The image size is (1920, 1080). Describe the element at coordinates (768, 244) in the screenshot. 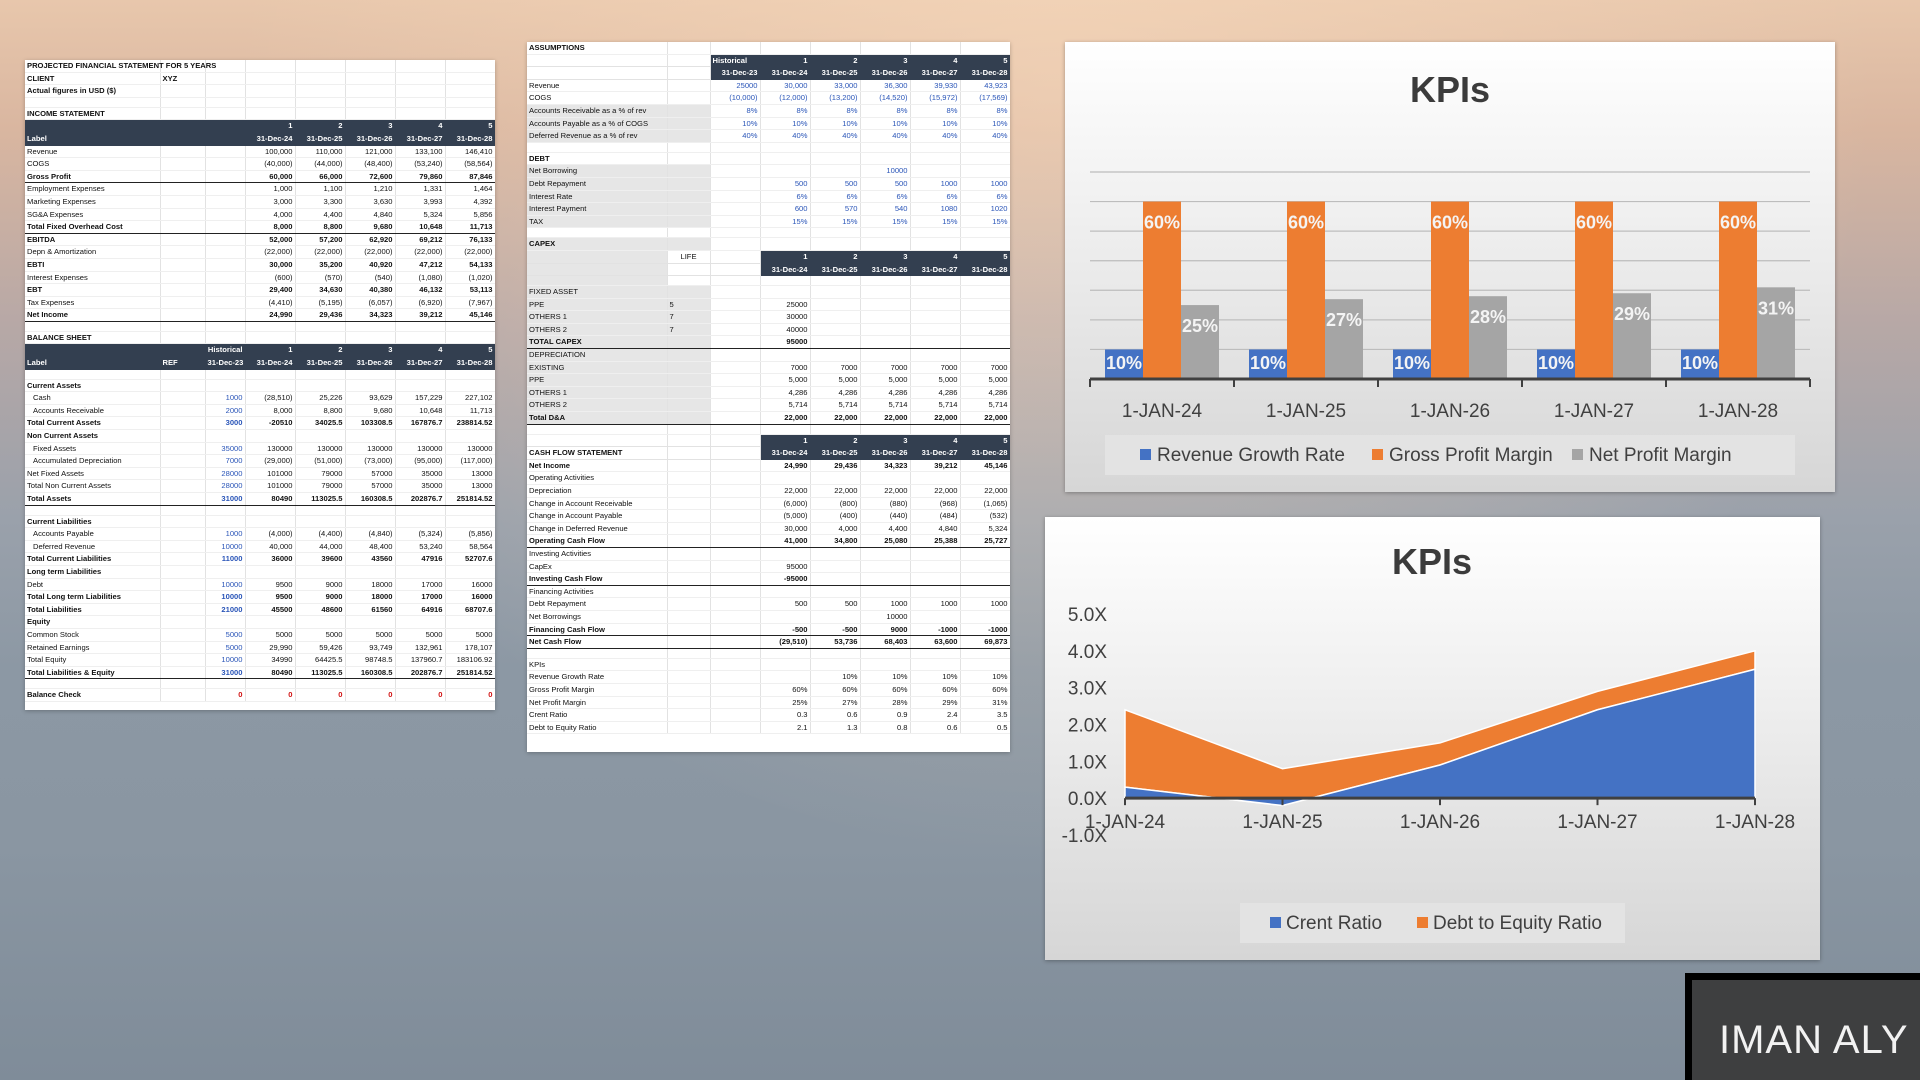

I see `capex-heading: CAPEX` at that location.